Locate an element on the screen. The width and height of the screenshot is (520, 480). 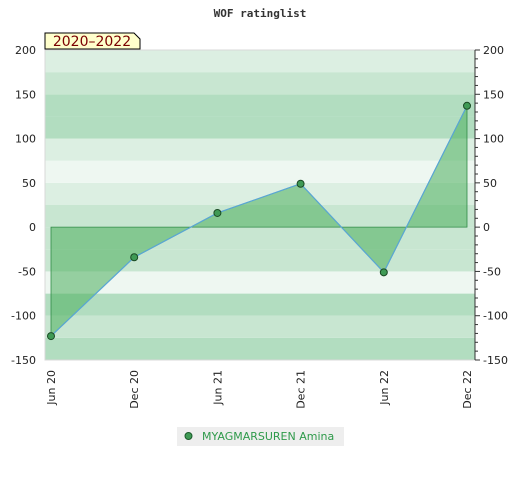
y-tick-label-right: -50 is located at coordinates (492, 271).